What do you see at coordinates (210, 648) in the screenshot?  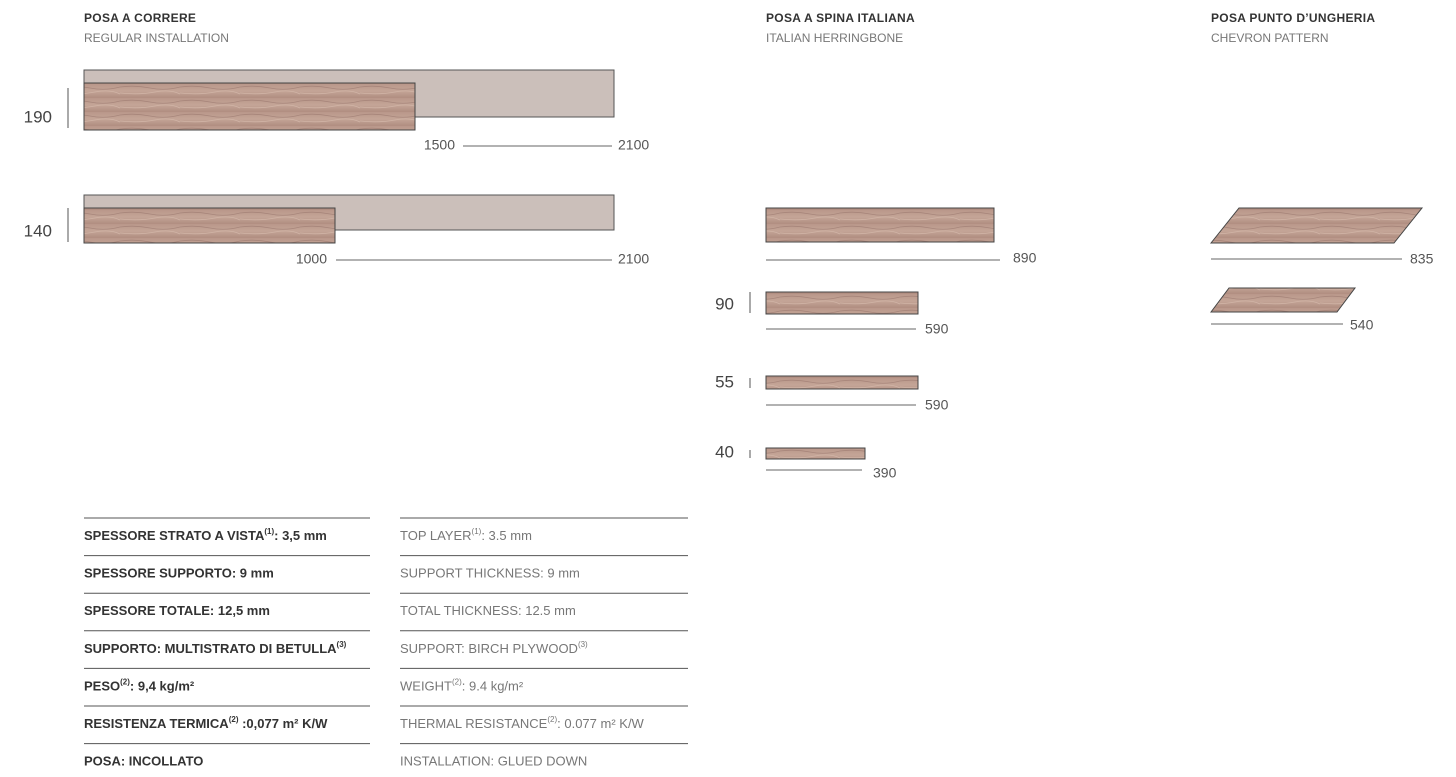 I see `spec-text: SUPPORTO: MULTISTRATO DI BETULLA` at bounding box center [210, 648].